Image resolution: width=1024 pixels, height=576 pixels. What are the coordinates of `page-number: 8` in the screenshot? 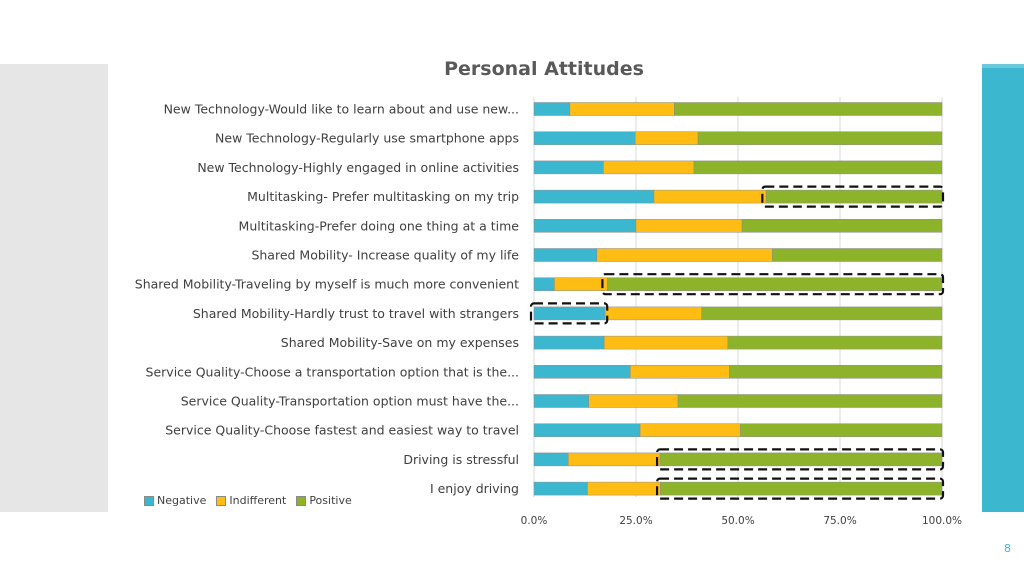 It's located at (1007, 548).